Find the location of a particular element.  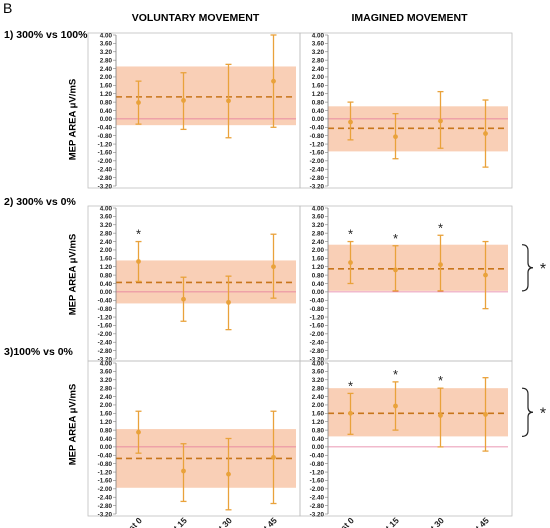

row-label-1: 1) 300% vs 100% is located at coordinates (46, 35).